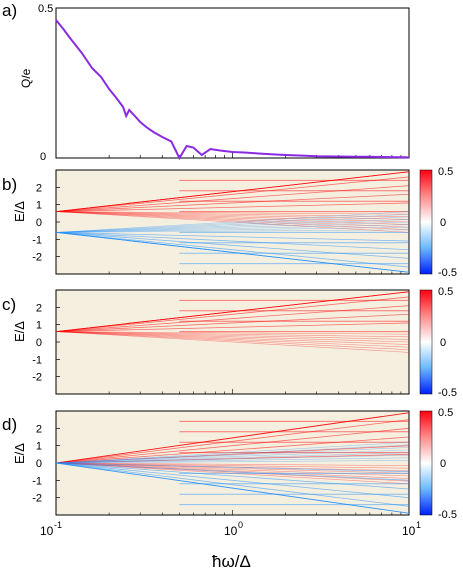 Image resolution: width=463 pixels, height=575 pixels. I want to click on panel-c-ylabel: E/Δ, so click(19, 331).